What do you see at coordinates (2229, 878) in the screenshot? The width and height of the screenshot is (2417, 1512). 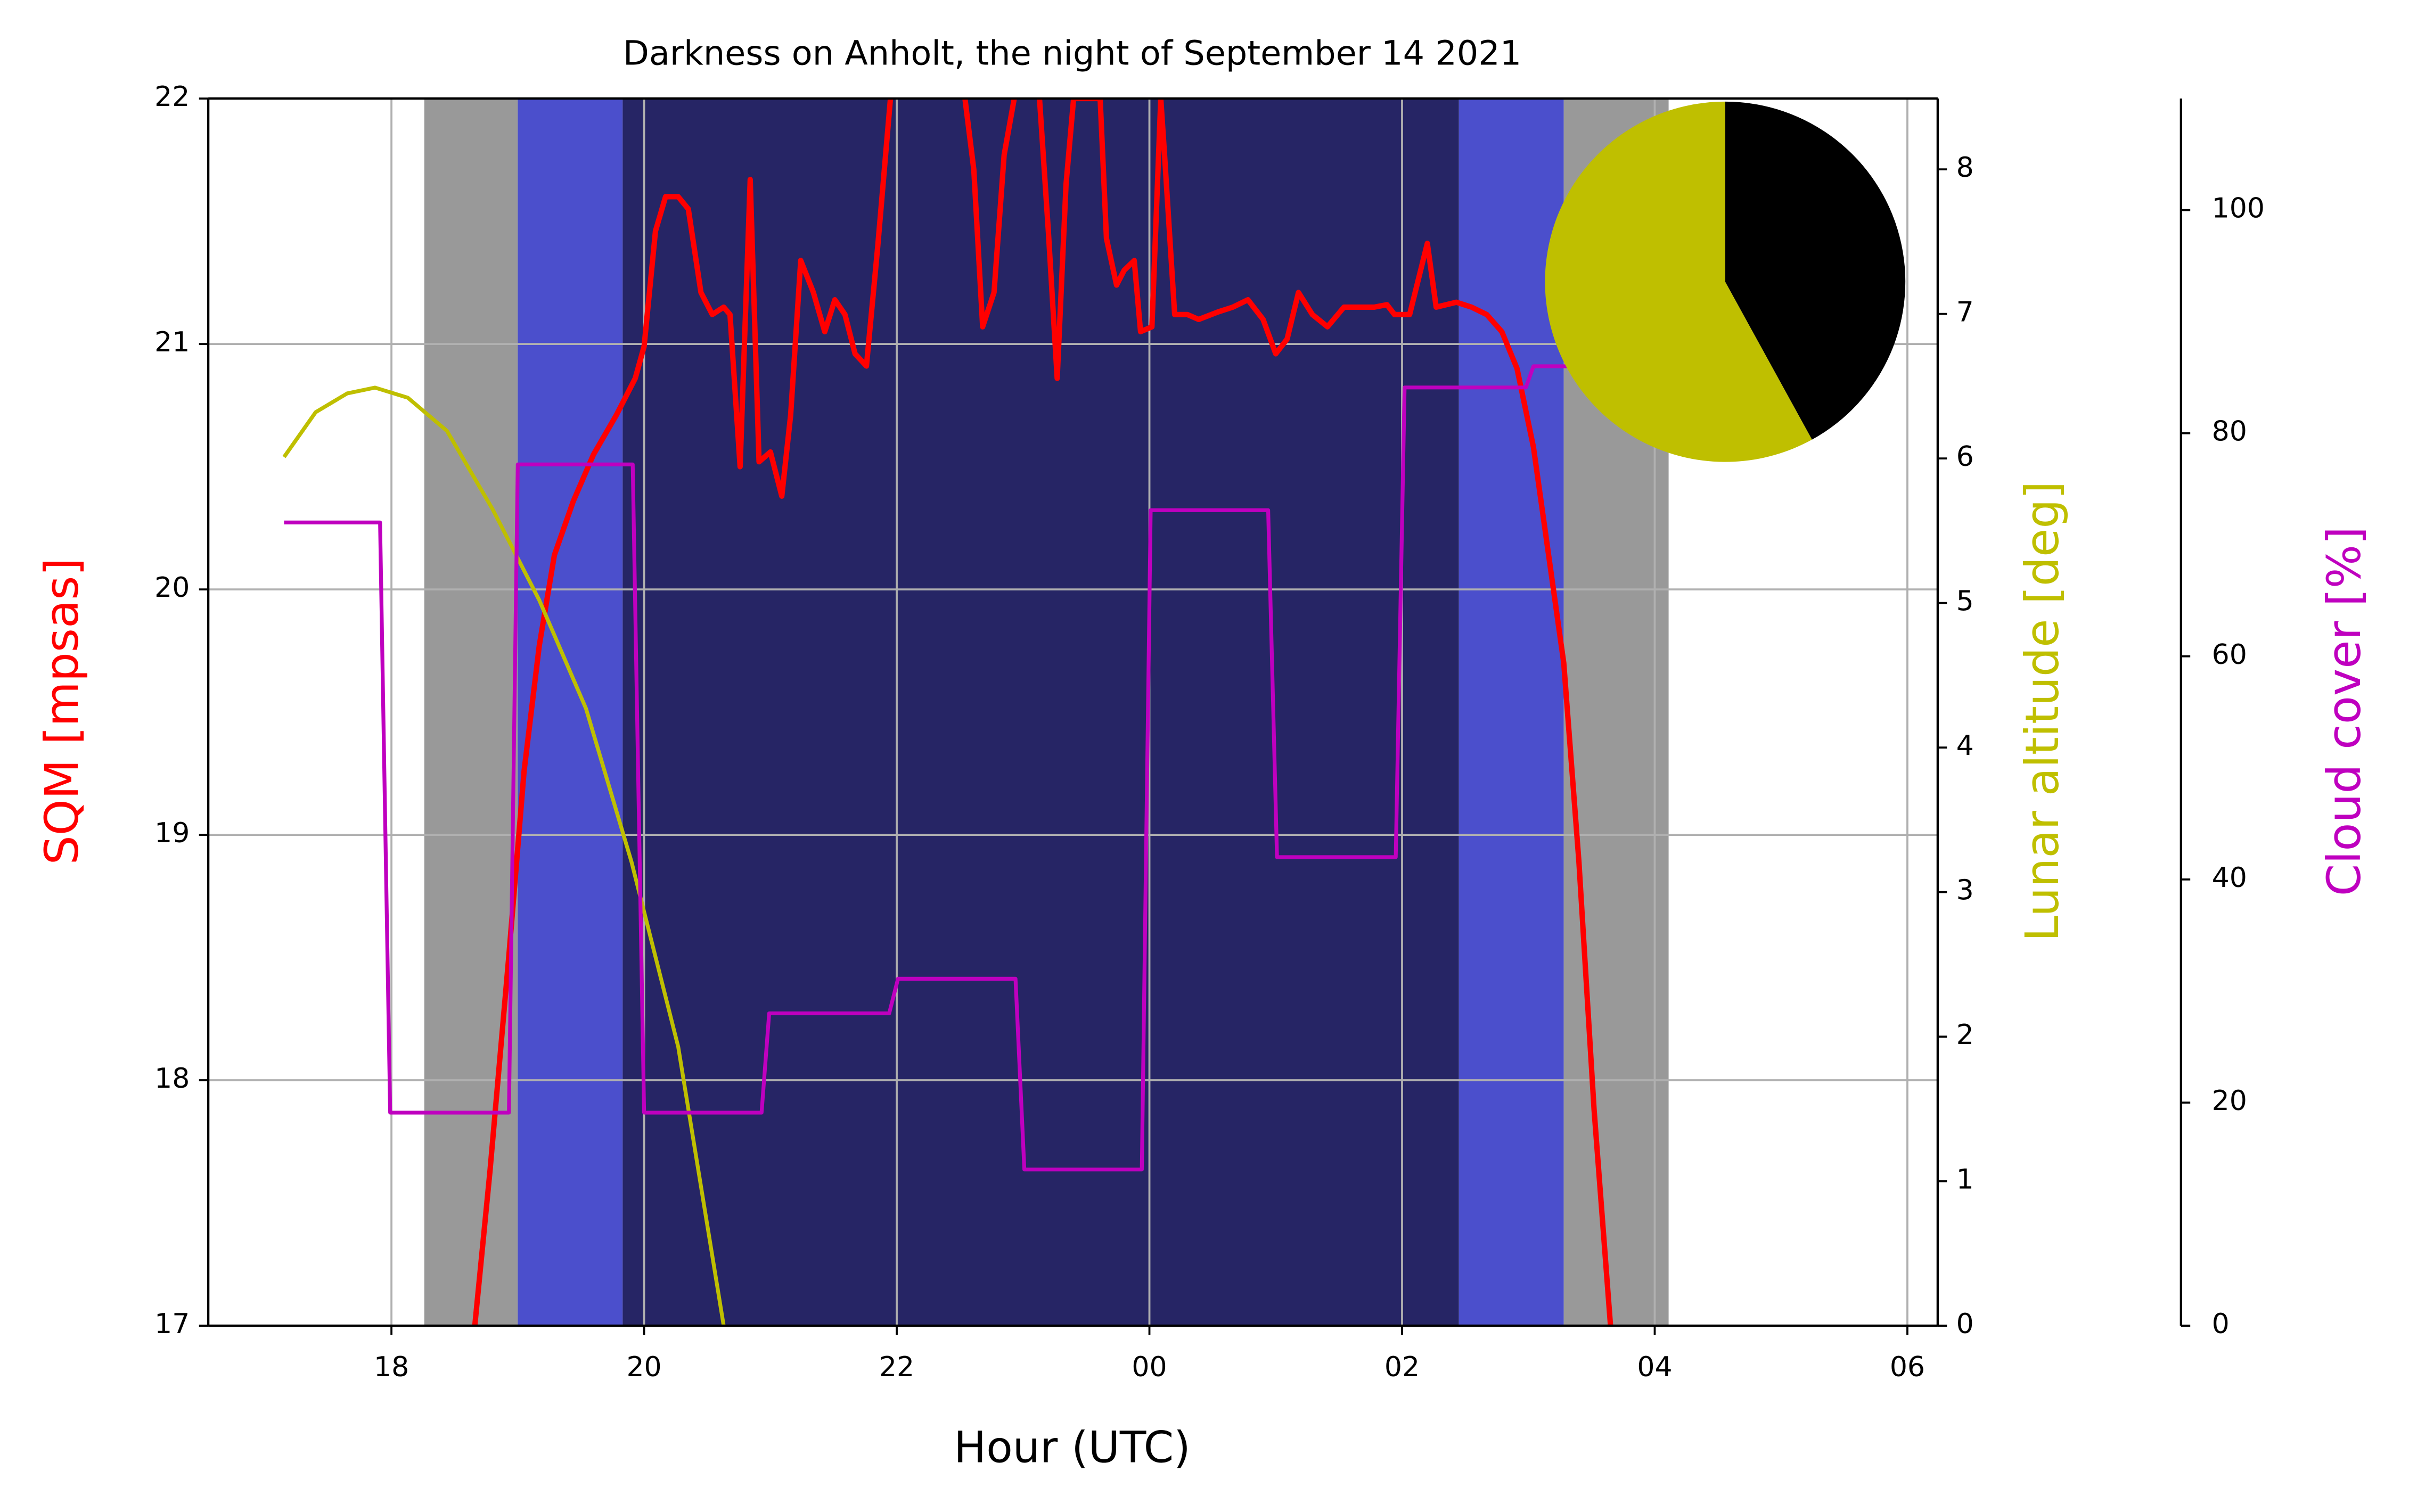 I see `y3-tick-label: 40` at bounding box center [2229, 878].